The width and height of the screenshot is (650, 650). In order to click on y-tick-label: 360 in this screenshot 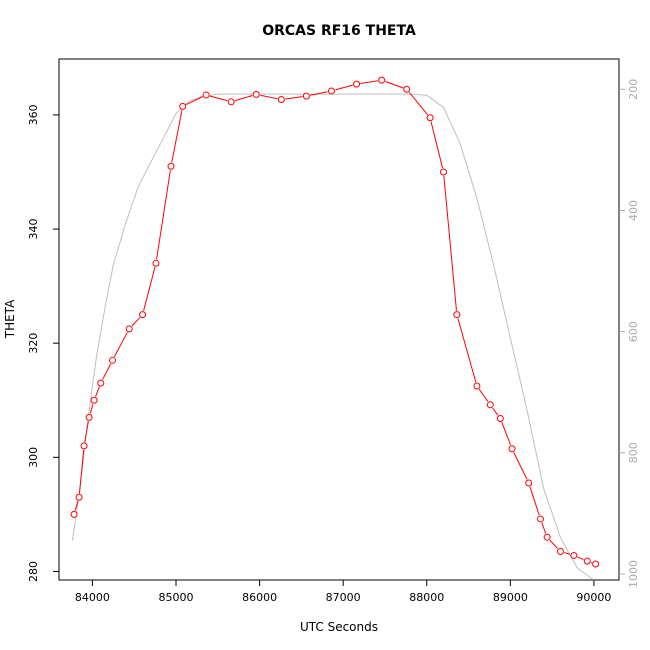, I will do `click(33, 114)`.